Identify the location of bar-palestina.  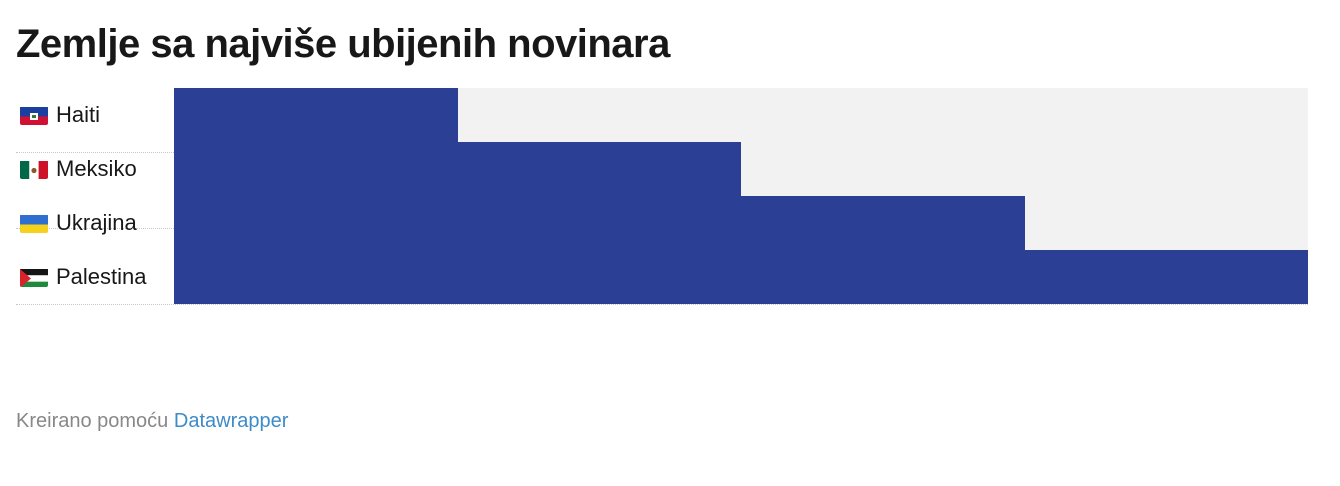
(741, 277).